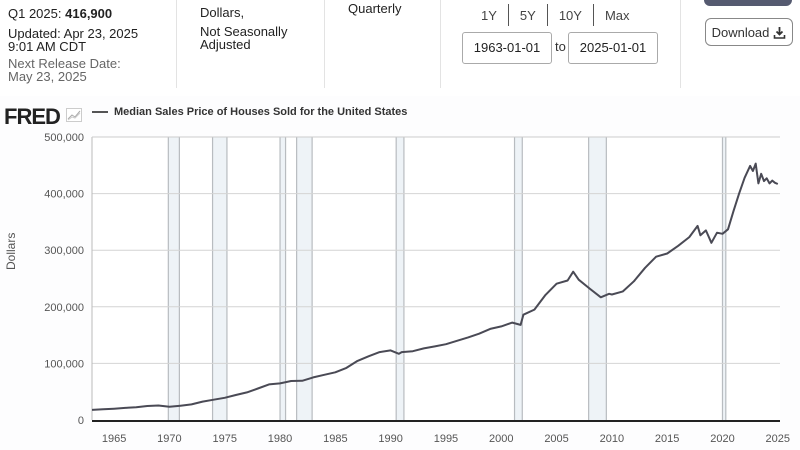  Describe the element at coordinates (555, 15) in the screenshot. I see `range-buttons: 1Y 5Y 10Y Max` at that location.